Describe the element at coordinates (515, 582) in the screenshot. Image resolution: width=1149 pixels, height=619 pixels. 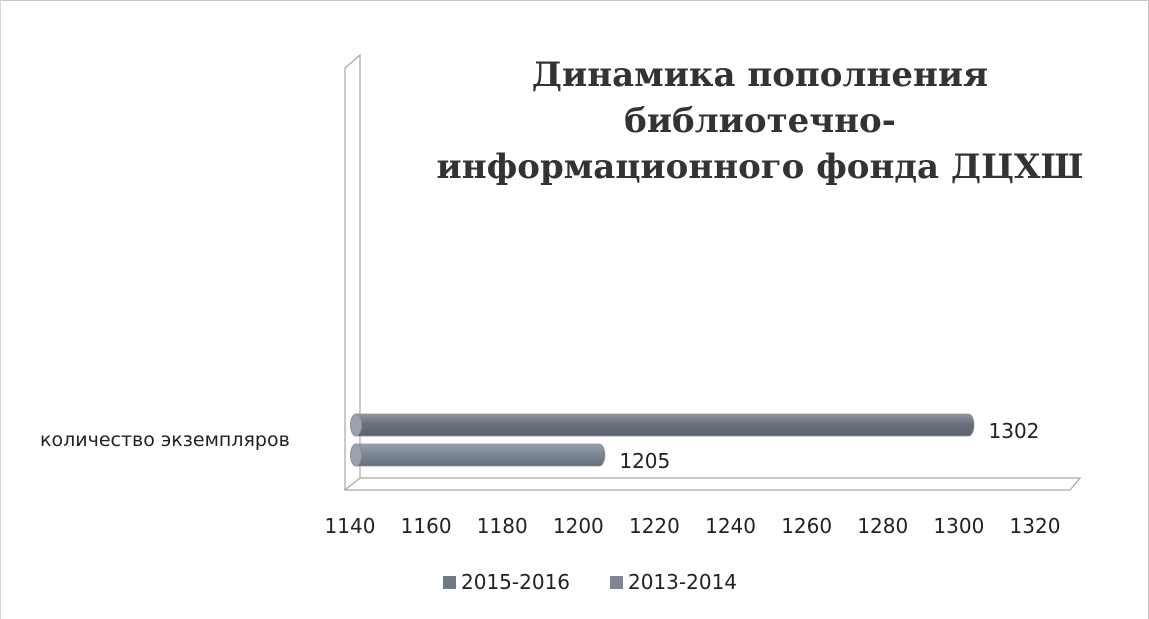
I see `legend-label-2015-2016: 2015-2016` at that location.